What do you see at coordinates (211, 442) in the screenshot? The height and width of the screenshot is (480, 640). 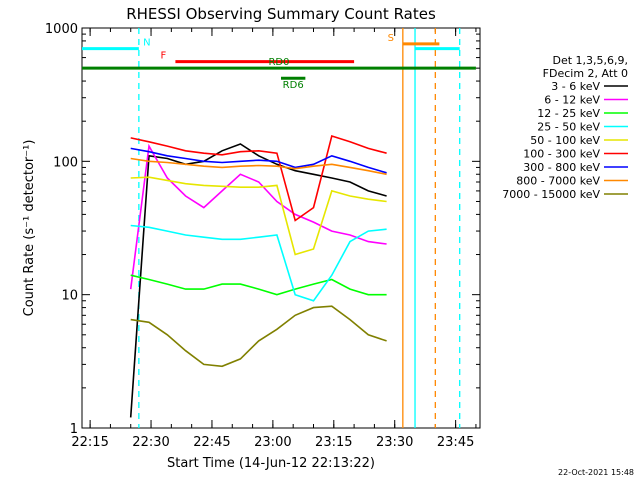 I see `x-tick-label: 22:45` at bounding box center [211, 442].